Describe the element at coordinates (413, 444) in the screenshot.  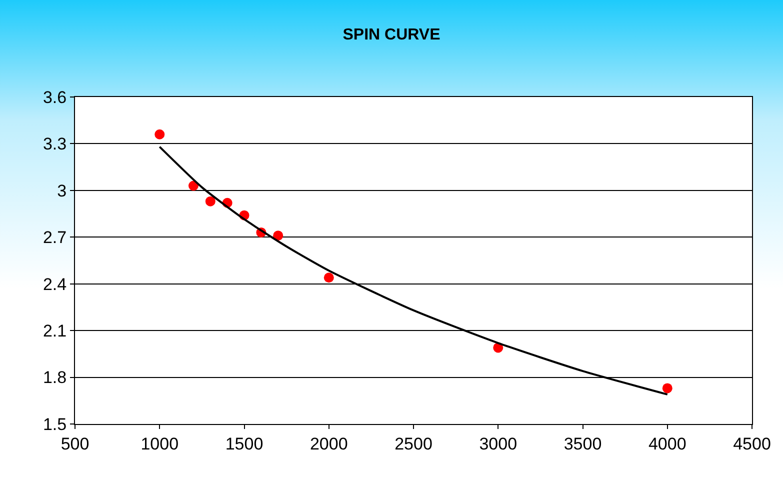
I see `x-tick-label: 2500` at that location.